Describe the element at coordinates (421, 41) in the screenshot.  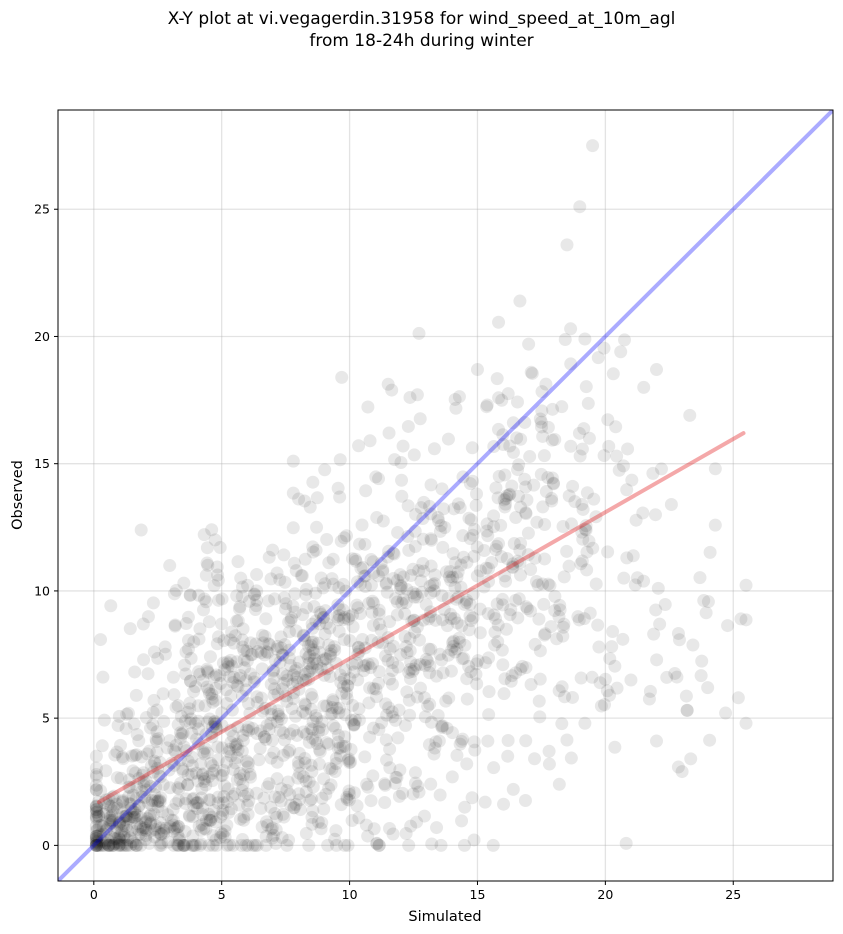
I see `chart-title-line2: from 18-24h during winter` at that location.